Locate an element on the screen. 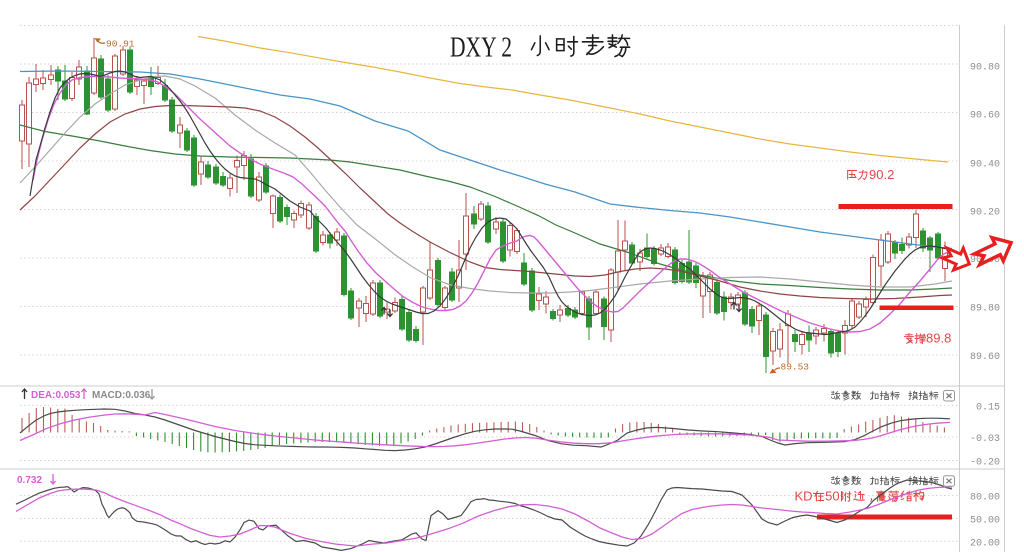 This screenshot has height=552, width=1024. svg-text: 89.60 is located at coordinates (985, 357).